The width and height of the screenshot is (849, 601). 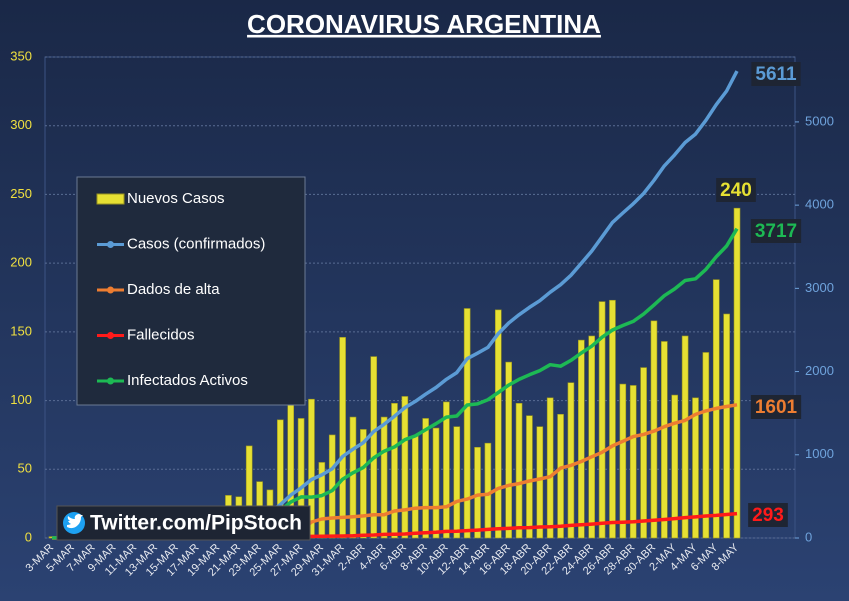 I want to click on value-label: 3717, so click(x=776, y=231).